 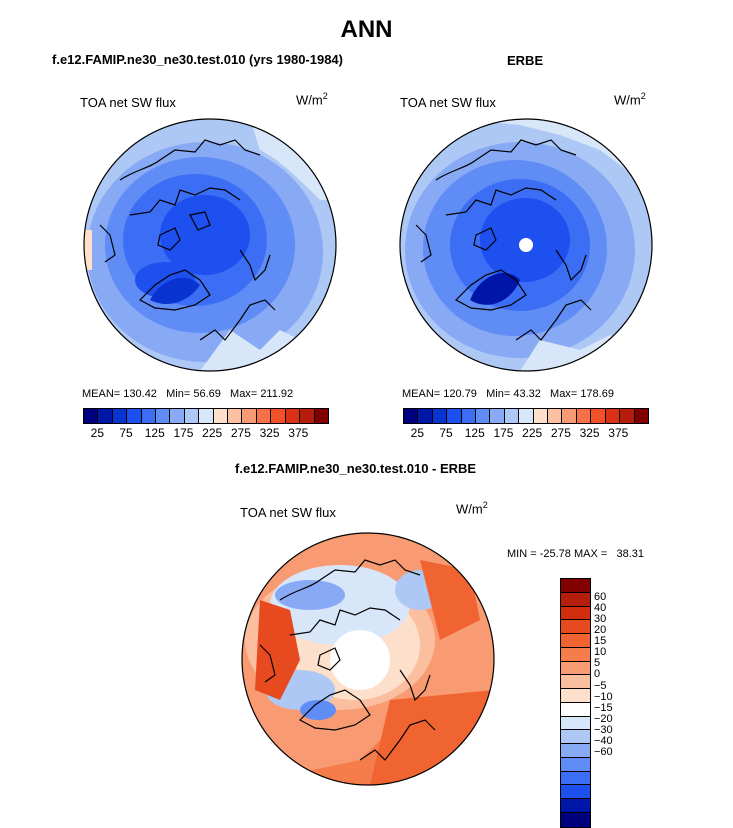 What do you see at coordinates (356, 468) in the screenshot?
I see `diff-panel-title: f.e12.FAMIP.ne30_ne30.test.010 - ERBE` at bounding box center [356, 468].